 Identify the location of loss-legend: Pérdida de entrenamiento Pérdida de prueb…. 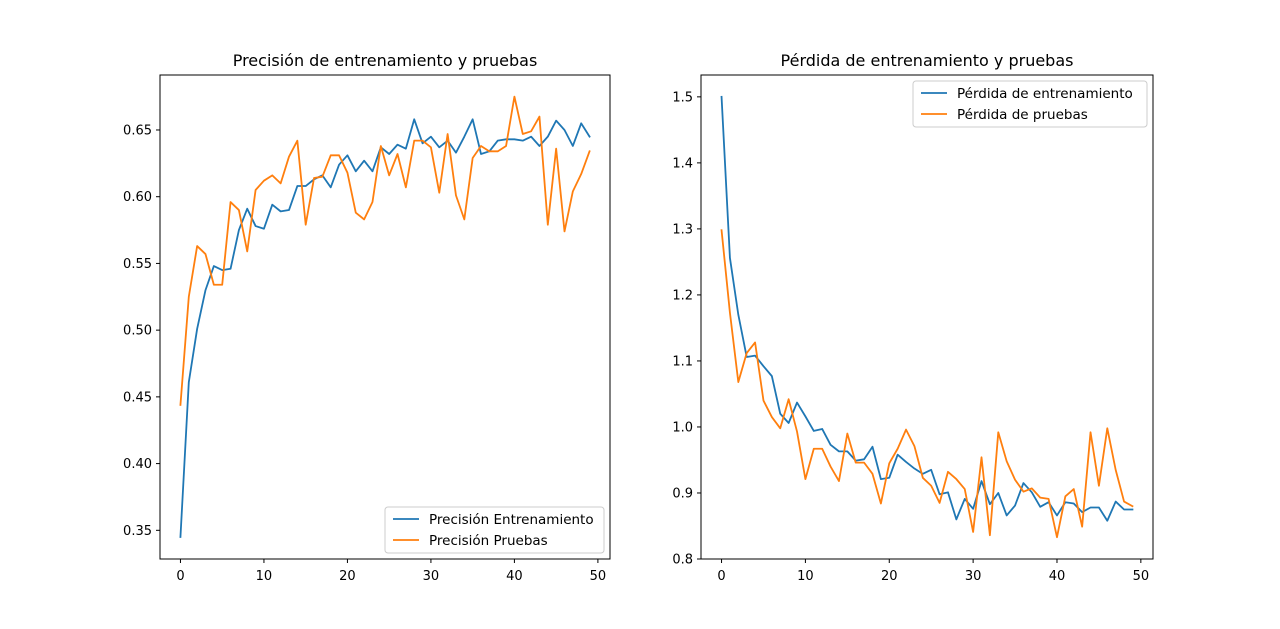
(1030, 104).